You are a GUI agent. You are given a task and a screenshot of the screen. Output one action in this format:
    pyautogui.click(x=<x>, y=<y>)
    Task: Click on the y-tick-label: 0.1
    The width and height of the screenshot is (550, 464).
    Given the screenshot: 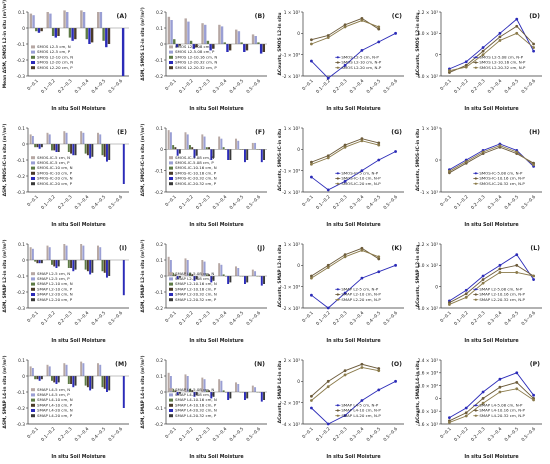 What is the action you would take?
    pyautogui.click(x=159, y=129)
    